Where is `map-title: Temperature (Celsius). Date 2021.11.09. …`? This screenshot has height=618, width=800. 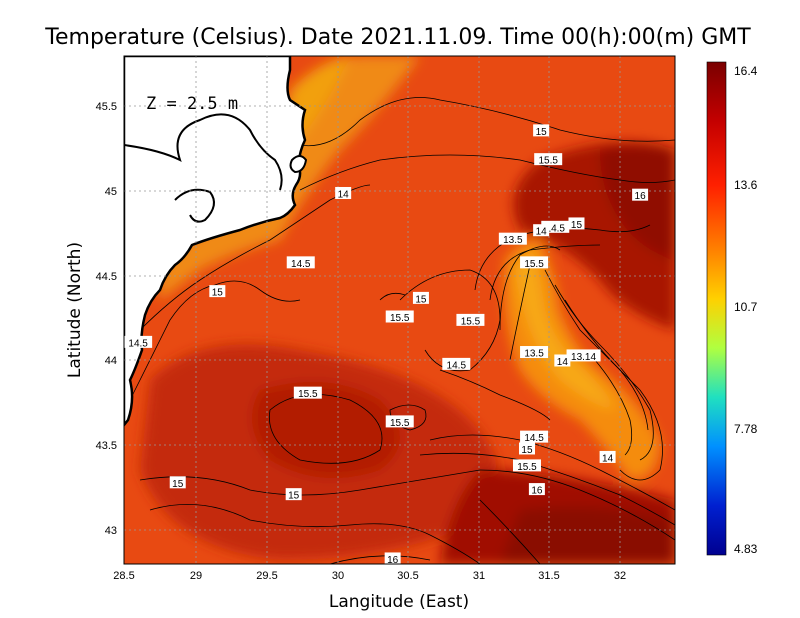
map-title: Temperature (Celsius). Date 2021.11.09. … is located at coordinates (397, 37).